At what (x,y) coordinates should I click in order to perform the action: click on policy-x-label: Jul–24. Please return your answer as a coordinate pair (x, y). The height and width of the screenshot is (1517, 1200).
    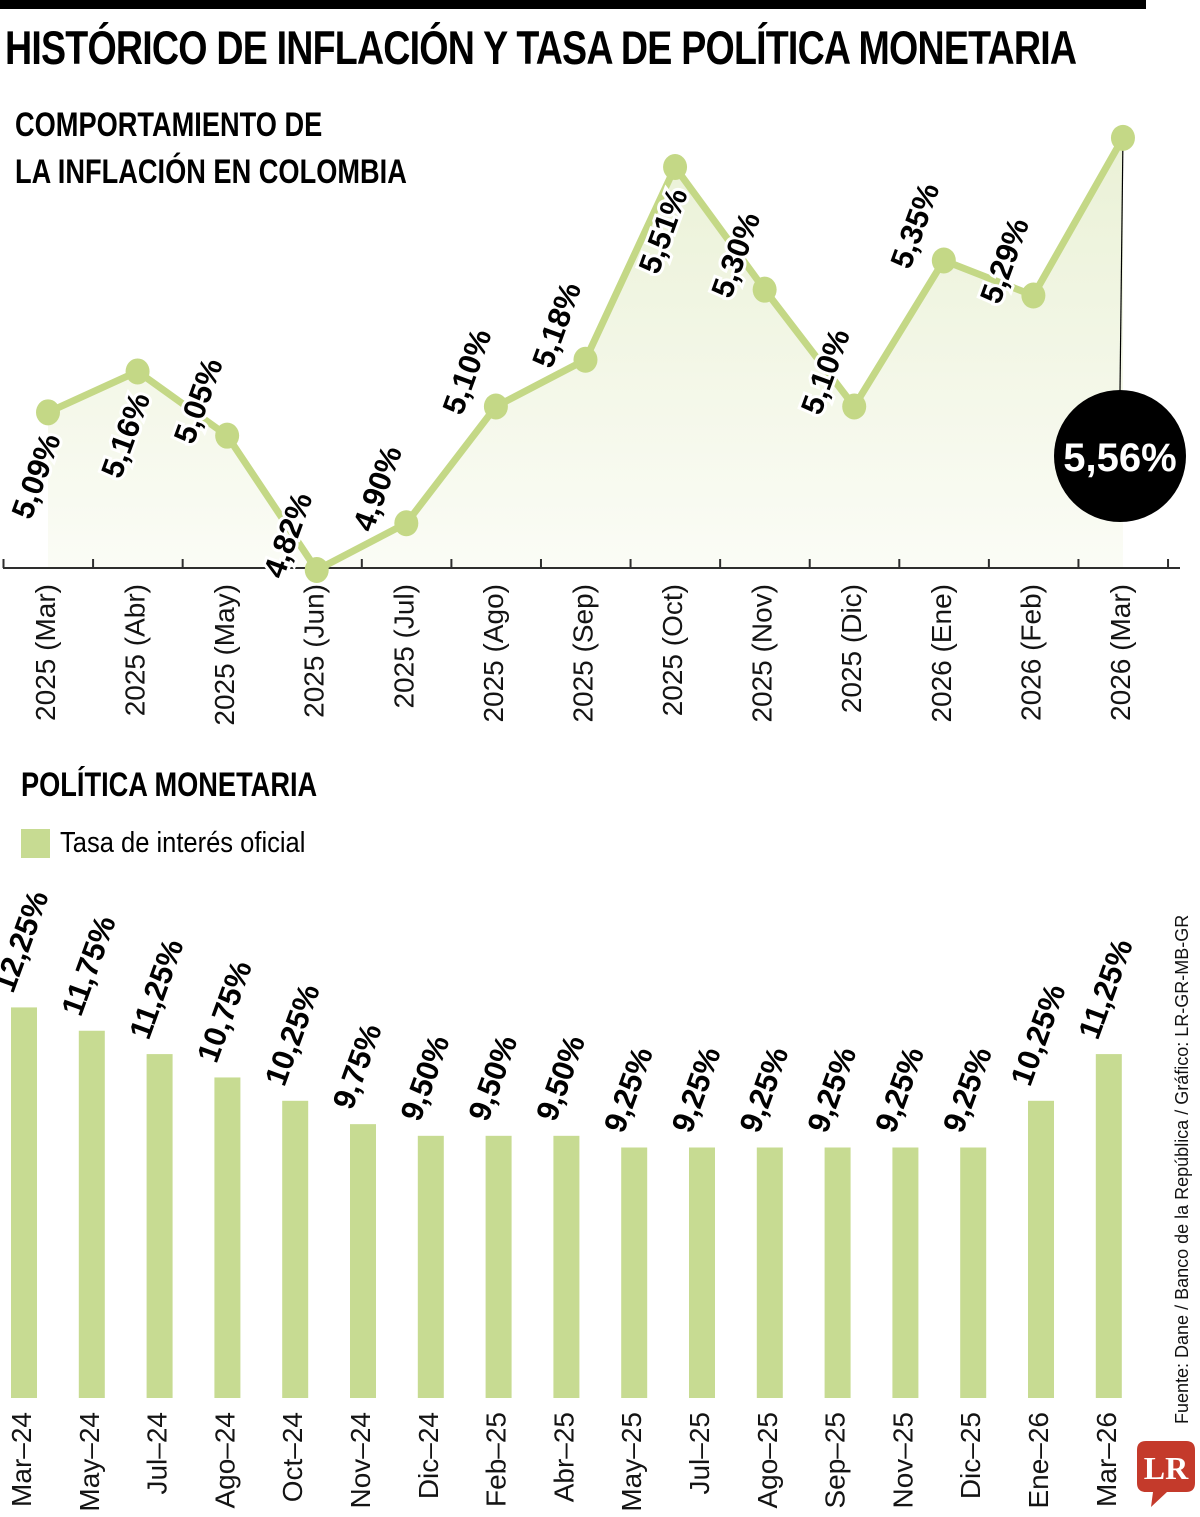
    Looking at the image, I should click on (157, 1453).